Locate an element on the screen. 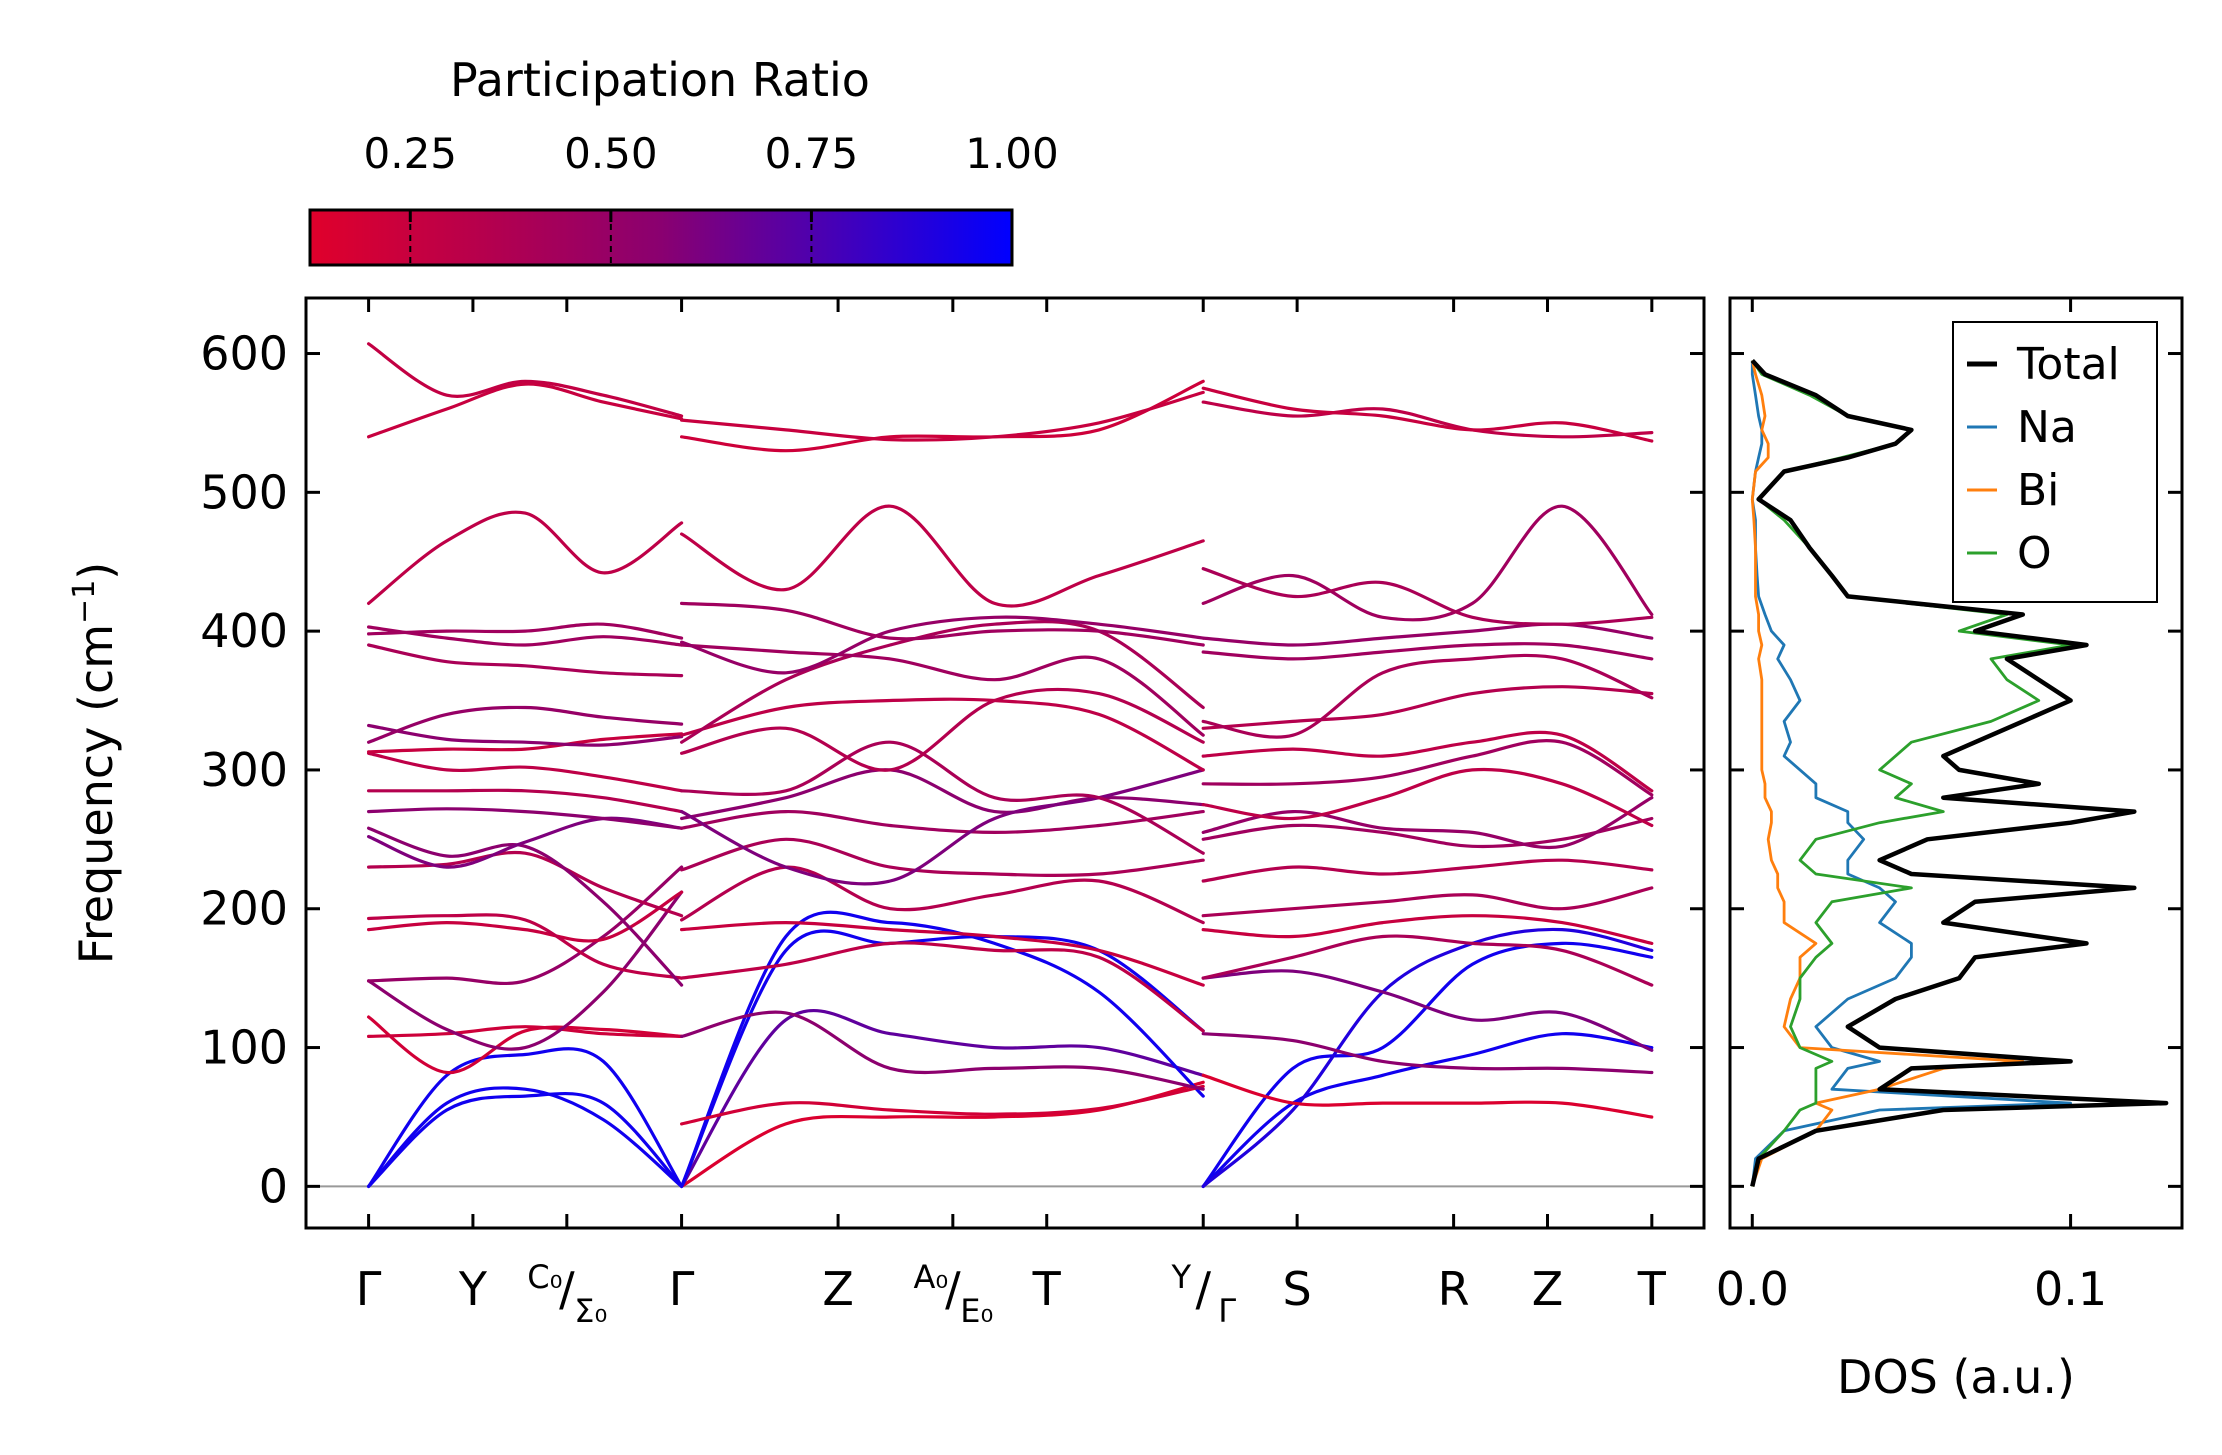 This screenshot has height=1455, width=2222. band-y-tick-label: 400 is located at coordinates (244, 631).